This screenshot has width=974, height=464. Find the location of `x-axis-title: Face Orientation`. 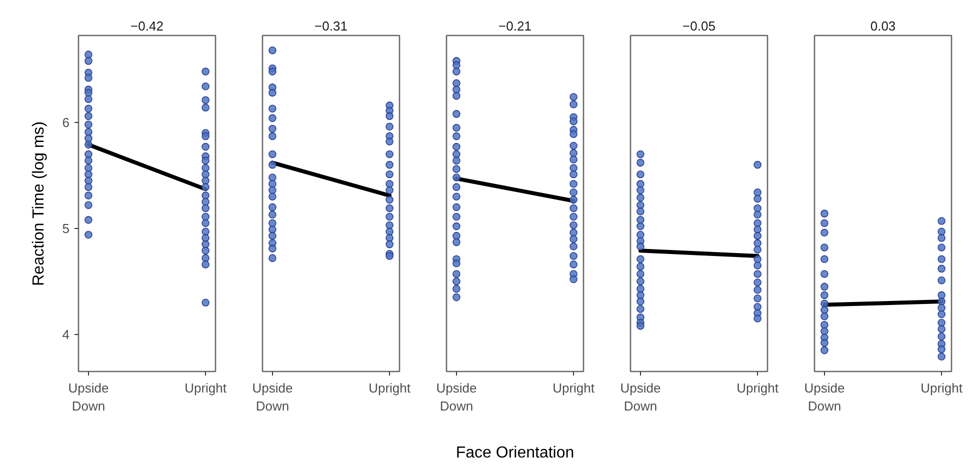

x-axis-title: Face Orientation is located at coordinates (515, 453).